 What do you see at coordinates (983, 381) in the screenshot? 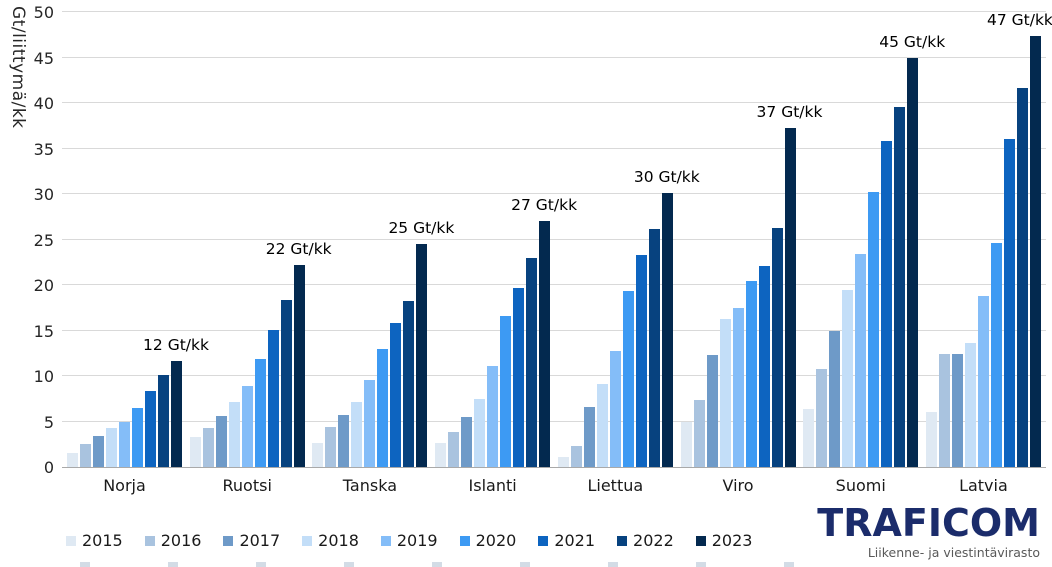
I see `bar-latvia-2019` at bounding box center [983, 381].